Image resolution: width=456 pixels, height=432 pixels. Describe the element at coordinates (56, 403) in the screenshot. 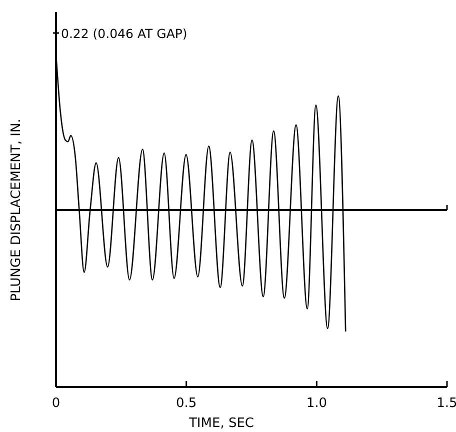

I see `x-tick-label: 0` at that location.